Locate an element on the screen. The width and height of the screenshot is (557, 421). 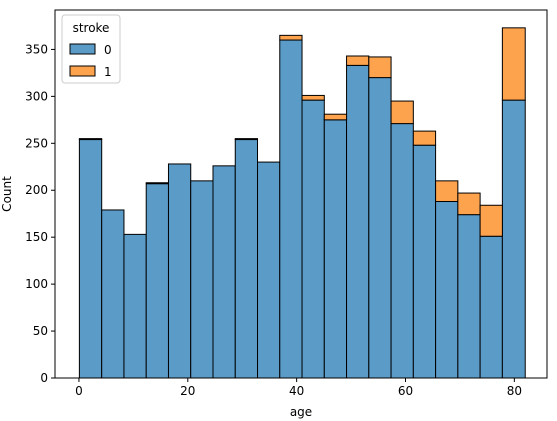
x-axis-label: age is located at coordinates (301, 412).